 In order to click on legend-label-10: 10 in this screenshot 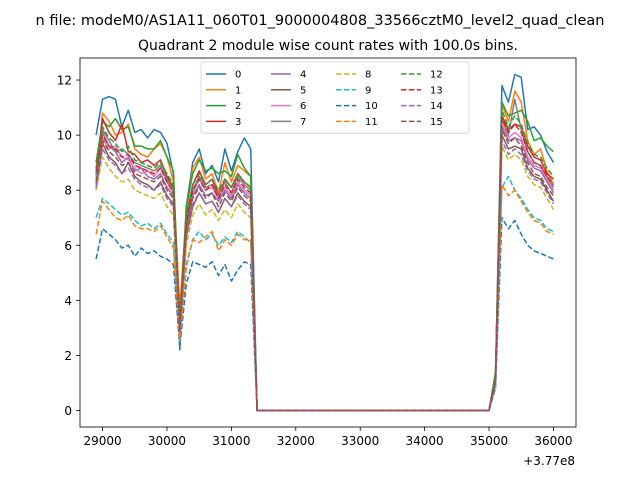, I will do `click(371, 106)`.